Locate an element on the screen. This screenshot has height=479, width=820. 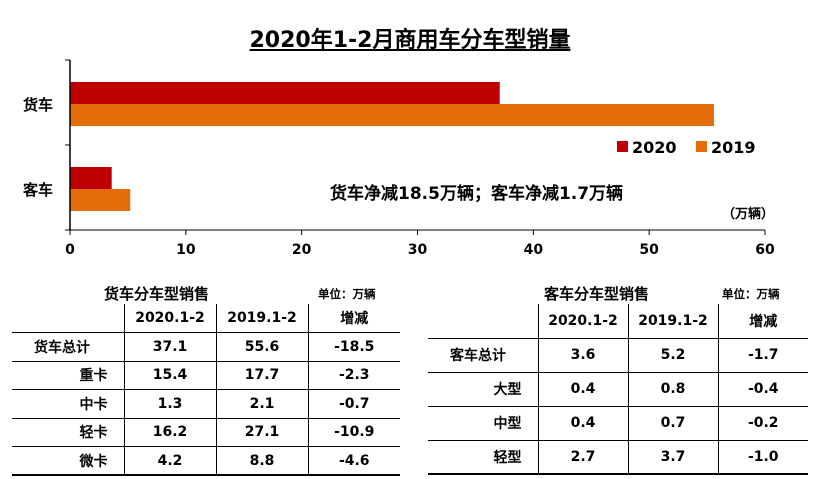
bus-table-unit: 单位：万辆 is located at coordinates (751, 294).